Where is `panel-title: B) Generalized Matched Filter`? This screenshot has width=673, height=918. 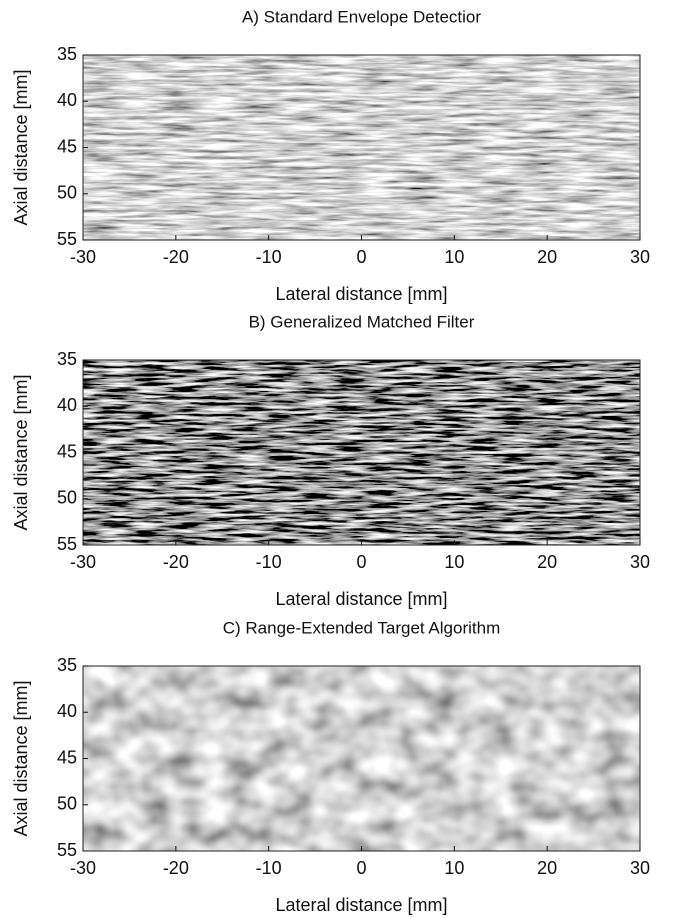 panel-title: B) Generalized Matched Filter is located at coordinates (362, 321).